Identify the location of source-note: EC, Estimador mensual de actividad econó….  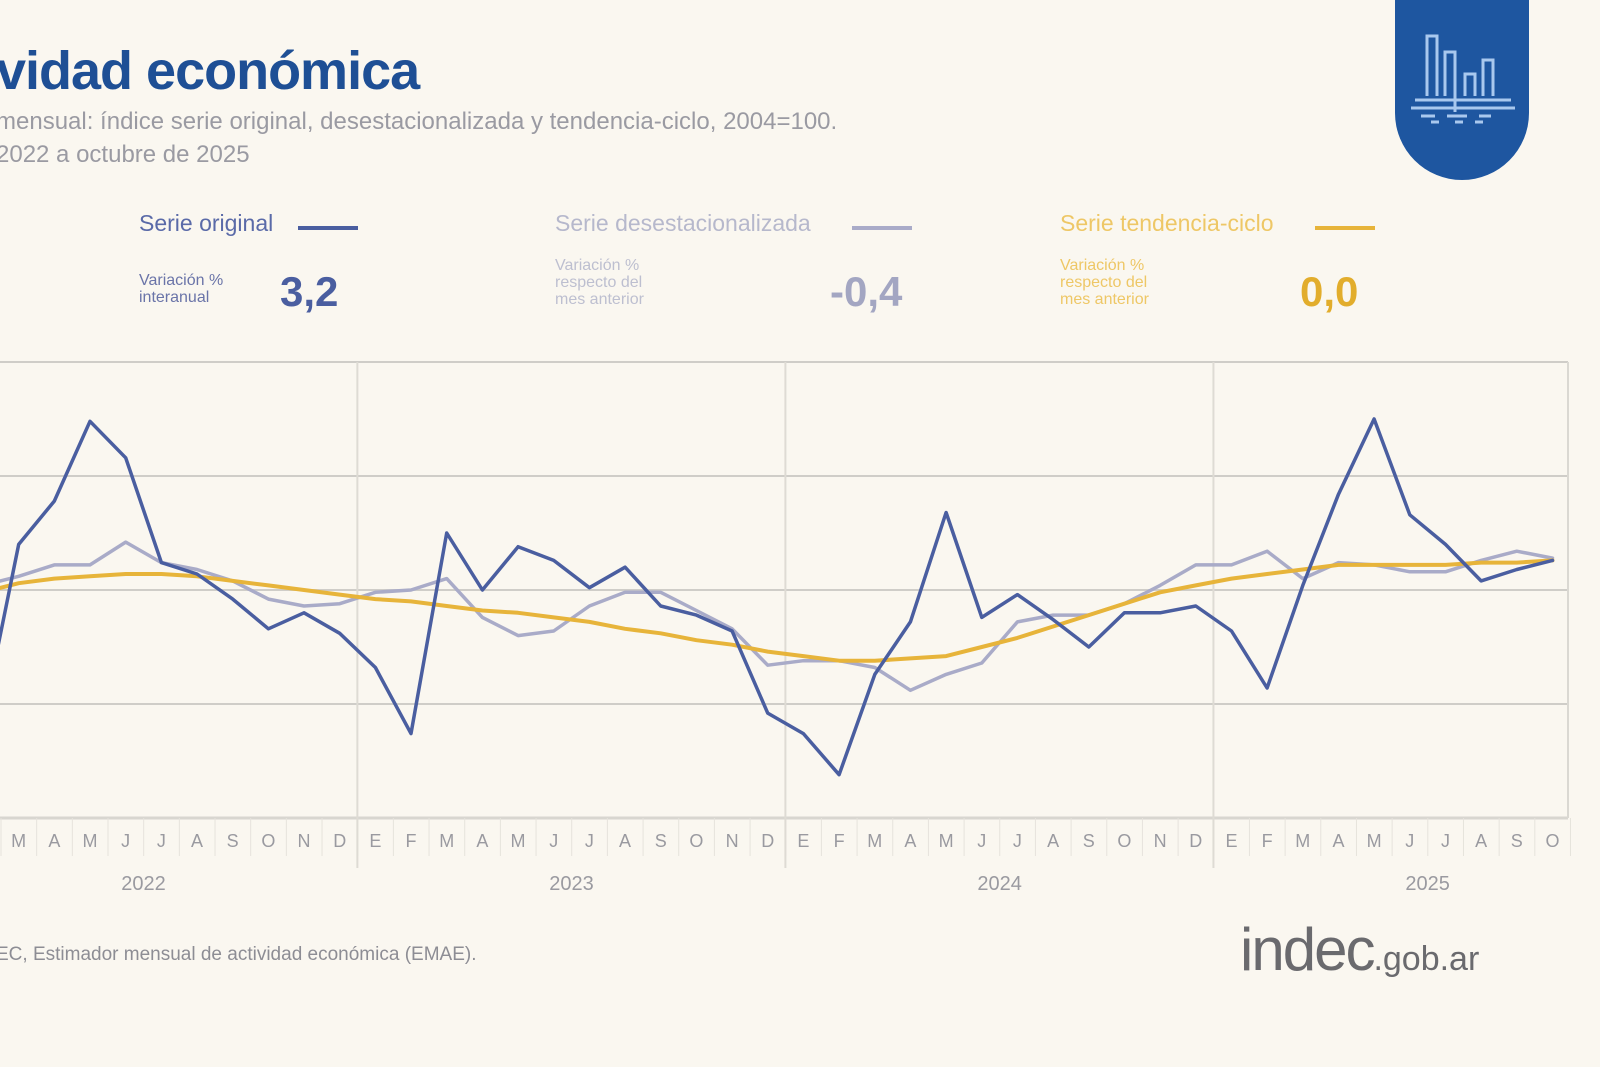
(238, 954).